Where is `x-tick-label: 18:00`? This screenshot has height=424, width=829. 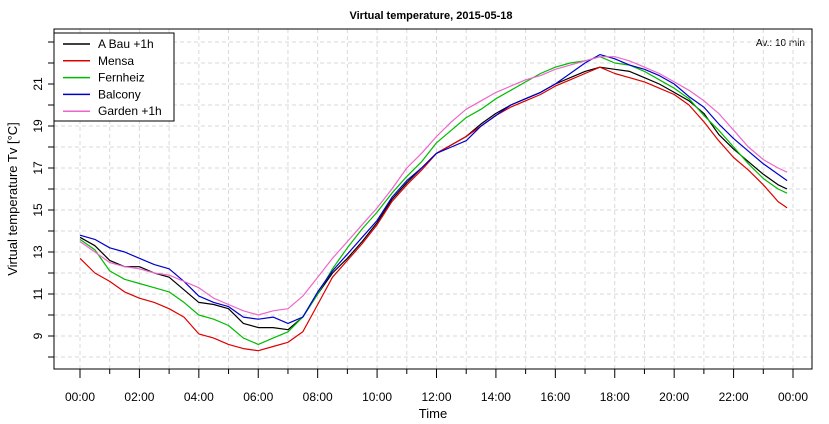
x-tick-label: 18:00 is located at coordinates (615, 397).